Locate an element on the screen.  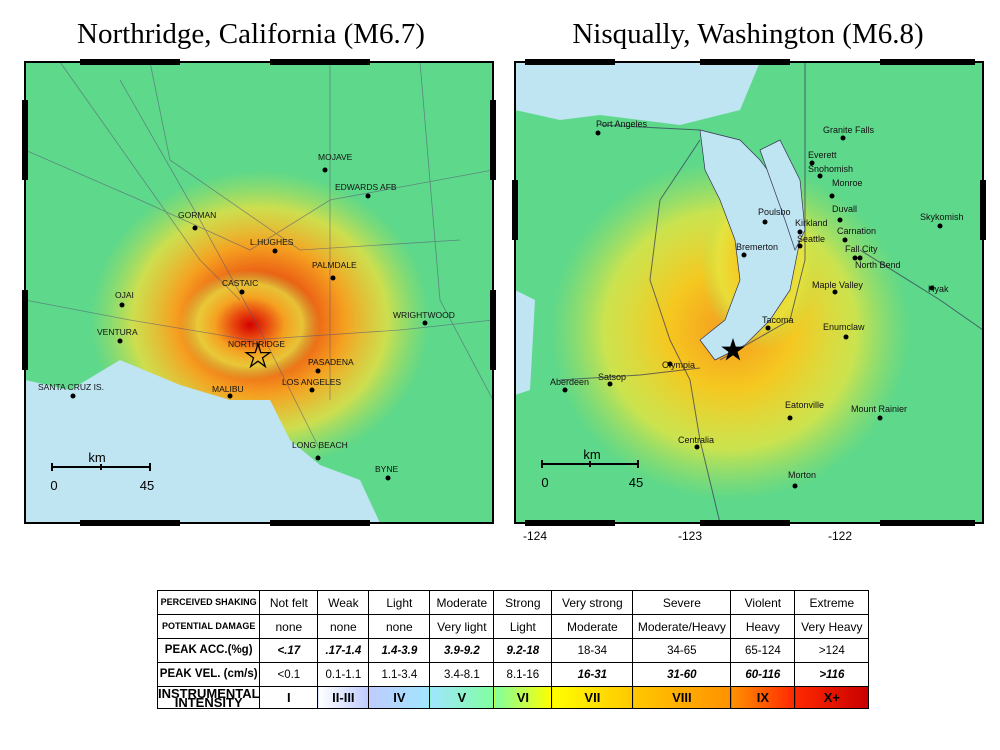
legend-cell: Severe is located at coordinates (682, 602).